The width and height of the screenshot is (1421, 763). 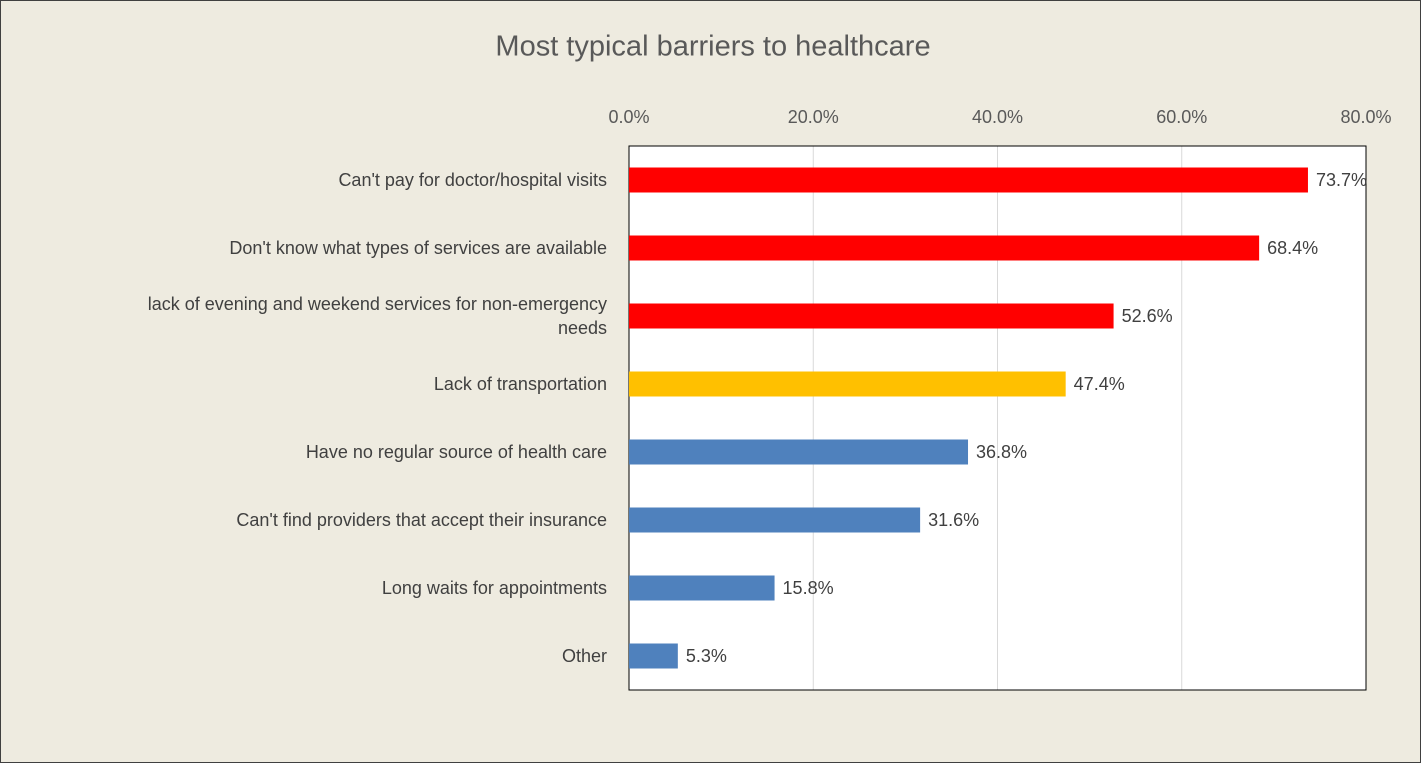 I want to click on category-label: Can't pay for doctor/hospital visits, so click(x=472, y=180).